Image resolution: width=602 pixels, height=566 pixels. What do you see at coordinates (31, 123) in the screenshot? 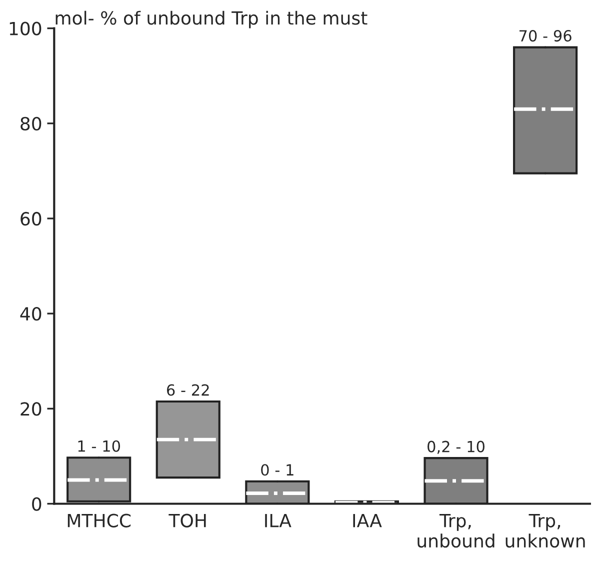
I see `y-tick-label: 80` at bounding box center [31, 123].